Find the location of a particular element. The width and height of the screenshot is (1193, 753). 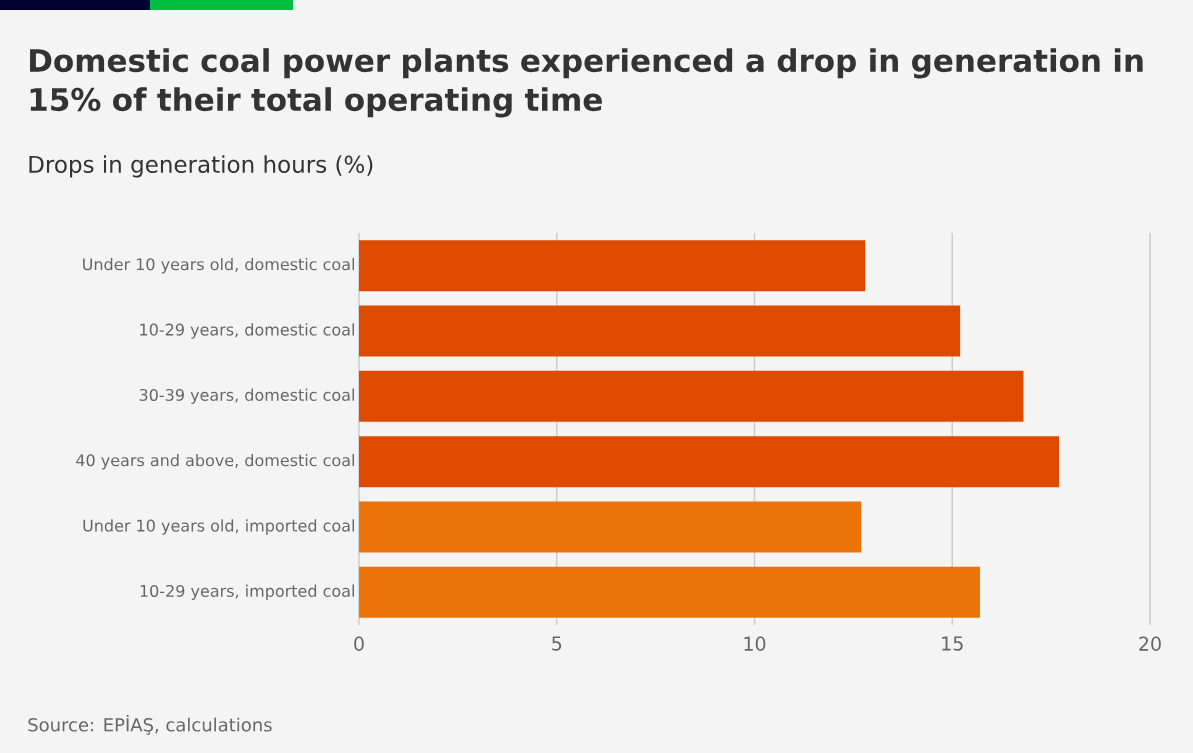

chart-subtitle: Drops in generation hours (%) is located at coordinates (201, 166).